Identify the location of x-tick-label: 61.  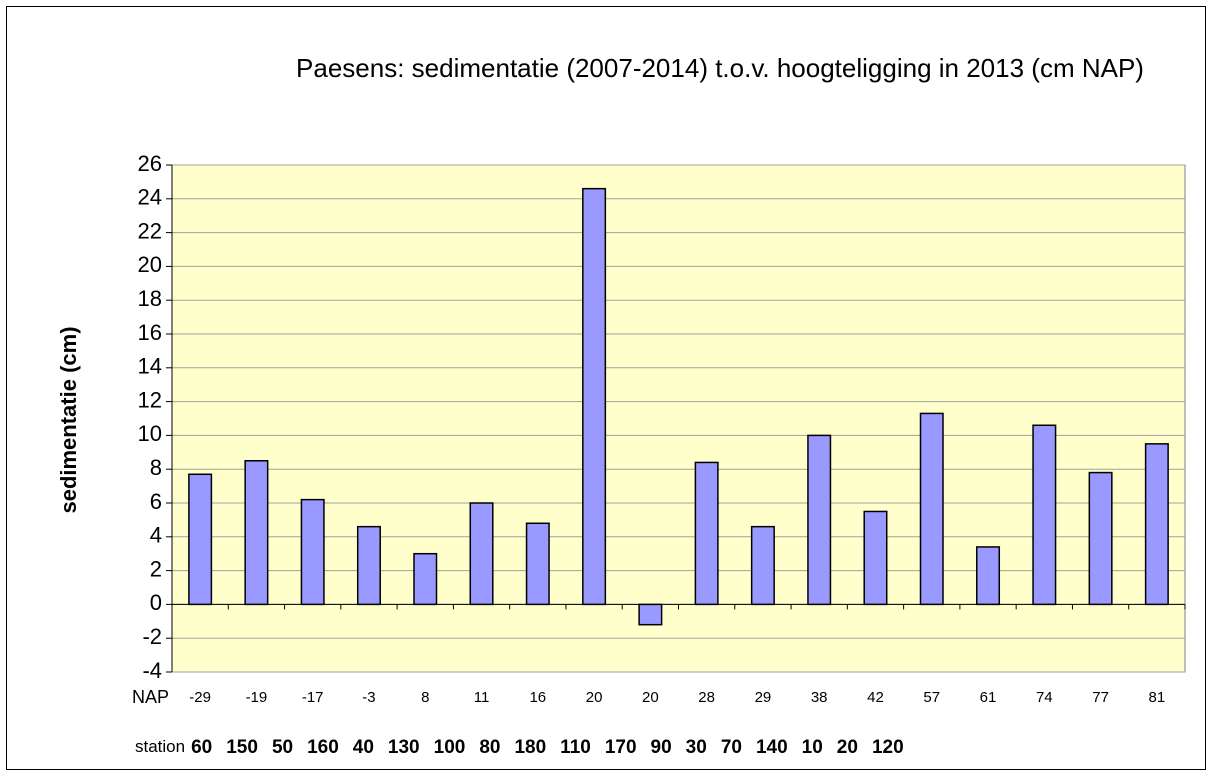
(988, 697).